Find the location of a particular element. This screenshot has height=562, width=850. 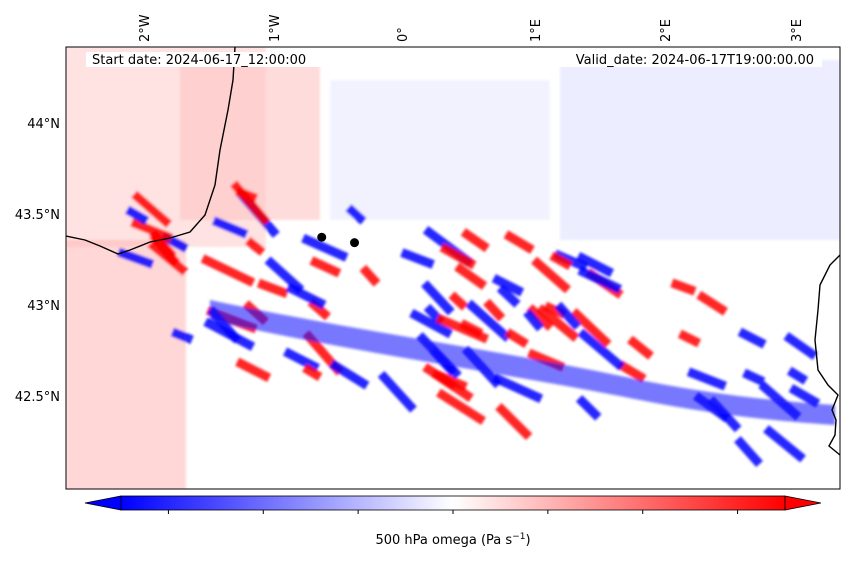

lon-tick-1w: 1°W is located at coordinates (275, 28).